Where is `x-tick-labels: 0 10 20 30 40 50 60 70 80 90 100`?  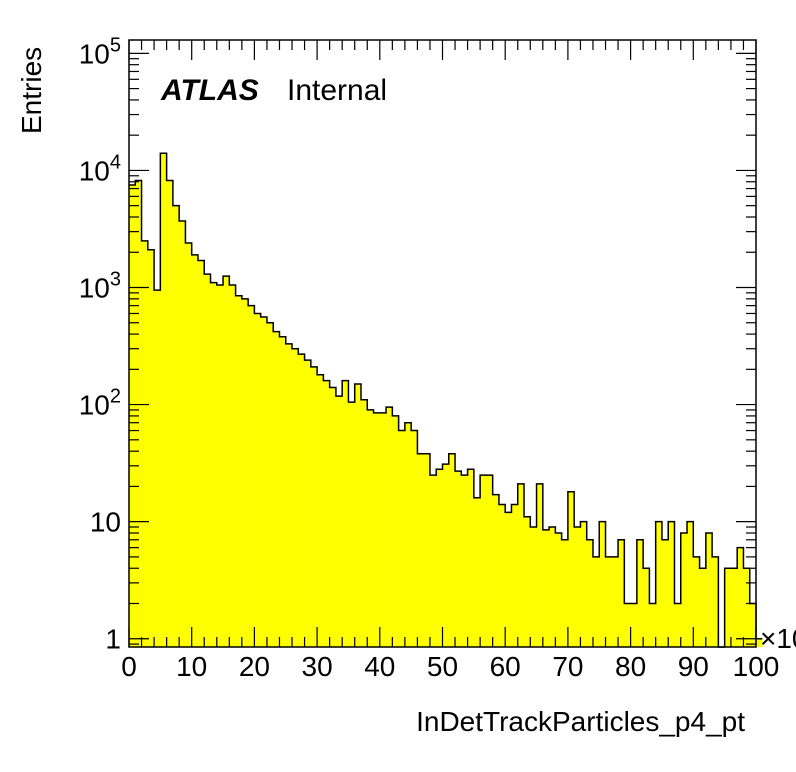 x-tick-labels: 0 10 20 30 40 50 60 70 80 90 100 is located at coordinates (450, 666).